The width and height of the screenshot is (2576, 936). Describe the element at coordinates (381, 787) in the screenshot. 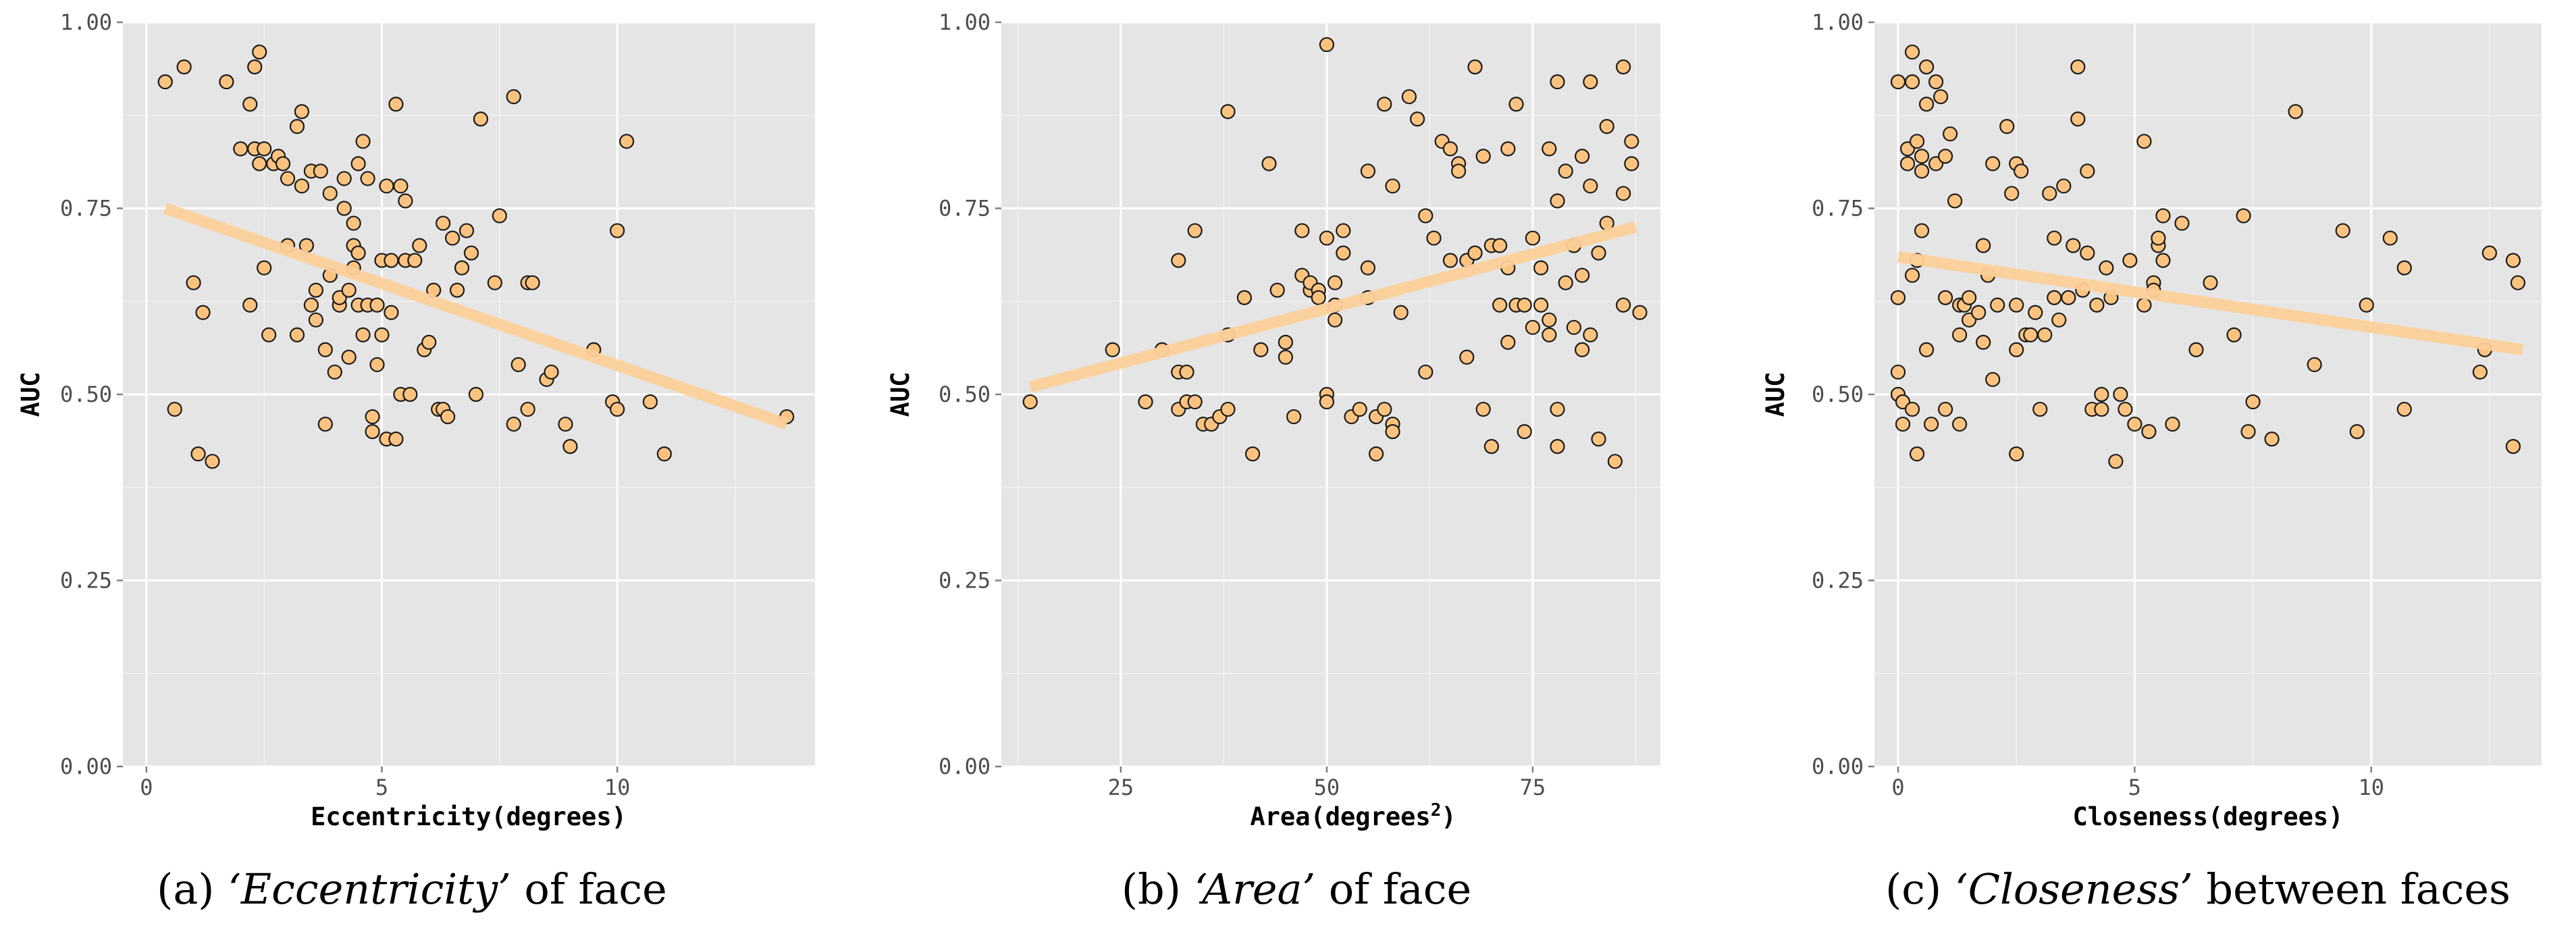

I see `x-tick-label: 5` at that location.